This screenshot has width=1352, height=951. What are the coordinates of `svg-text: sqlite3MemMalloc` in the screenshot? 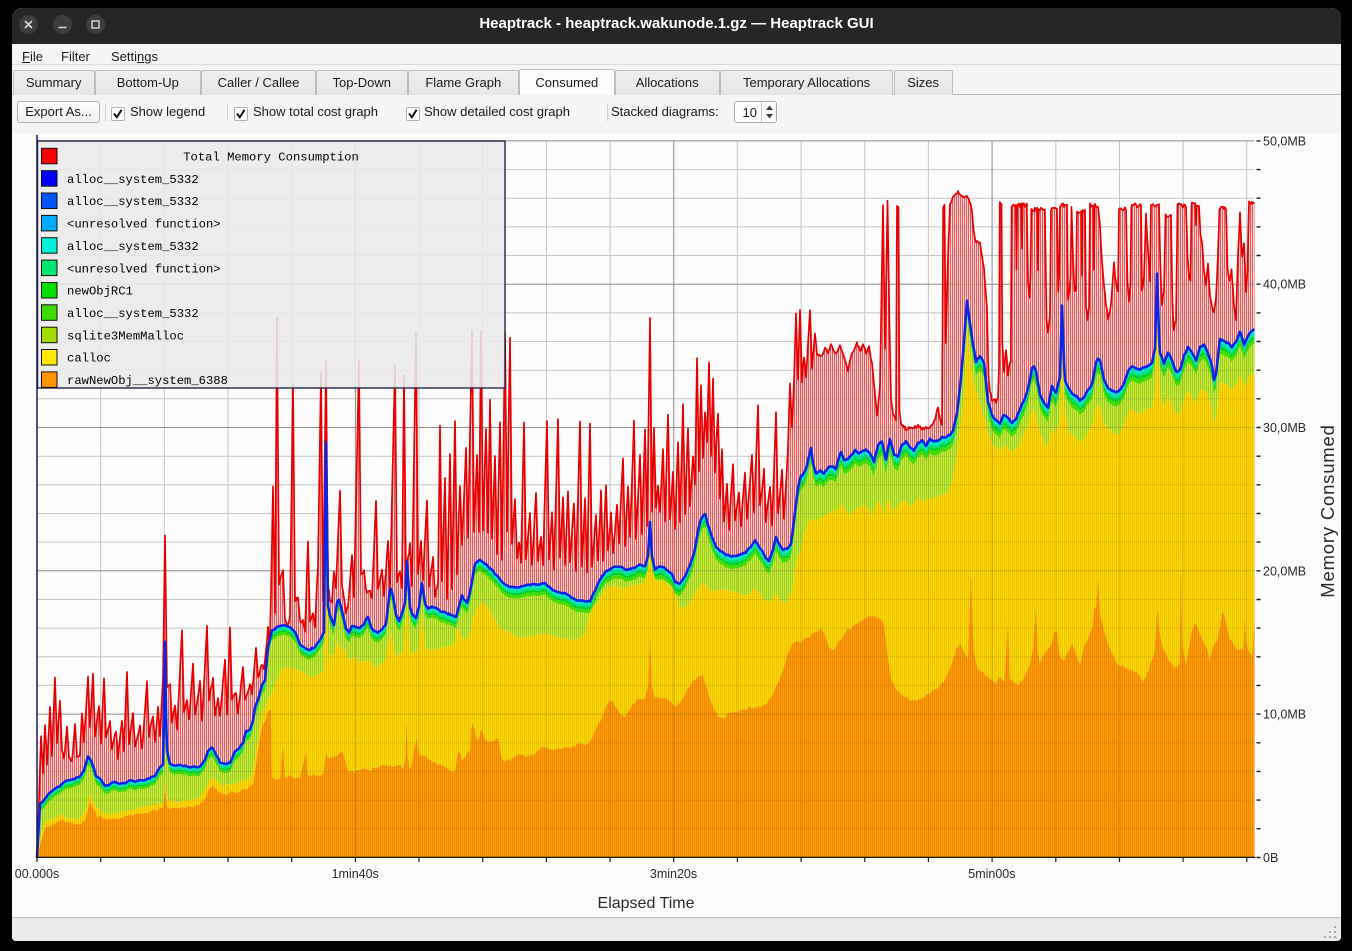 It's located at (125, 336).